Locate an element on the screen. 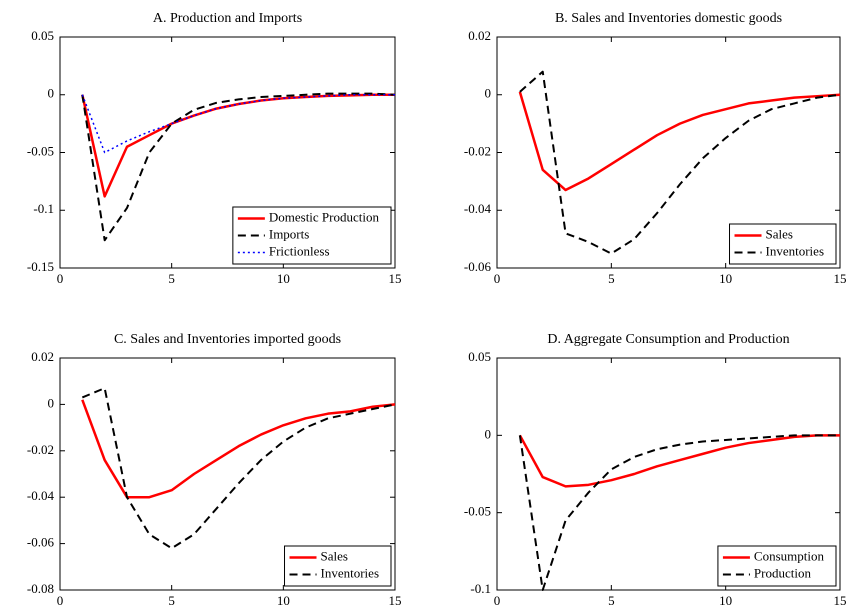  legend-label: Consumption is located at coordinates (789, 555).